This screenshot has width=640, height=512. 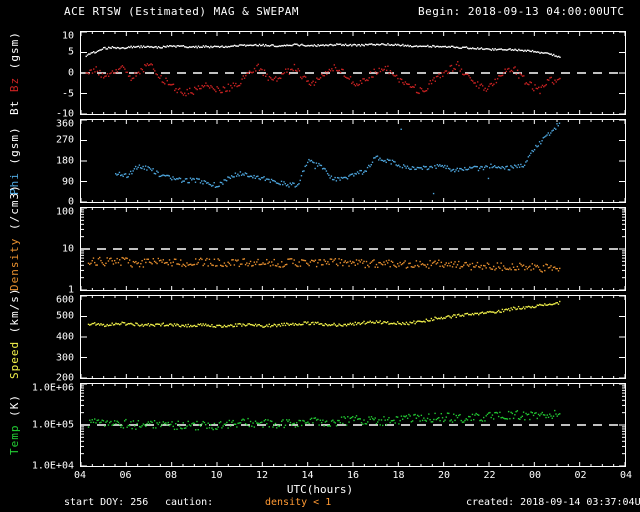 I want to click on y-tick-label: 1.0E+06, so click(x=52, y=388).